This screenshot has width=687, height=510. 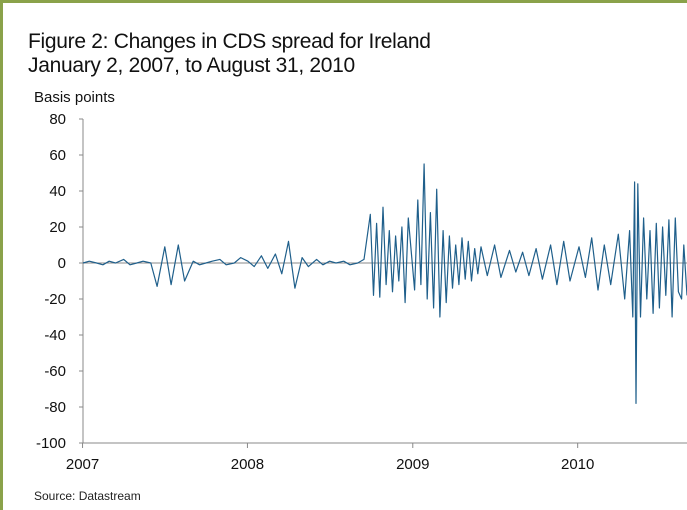 I want to click on y-axis-label: Basis points, so click(x=74, y=97).